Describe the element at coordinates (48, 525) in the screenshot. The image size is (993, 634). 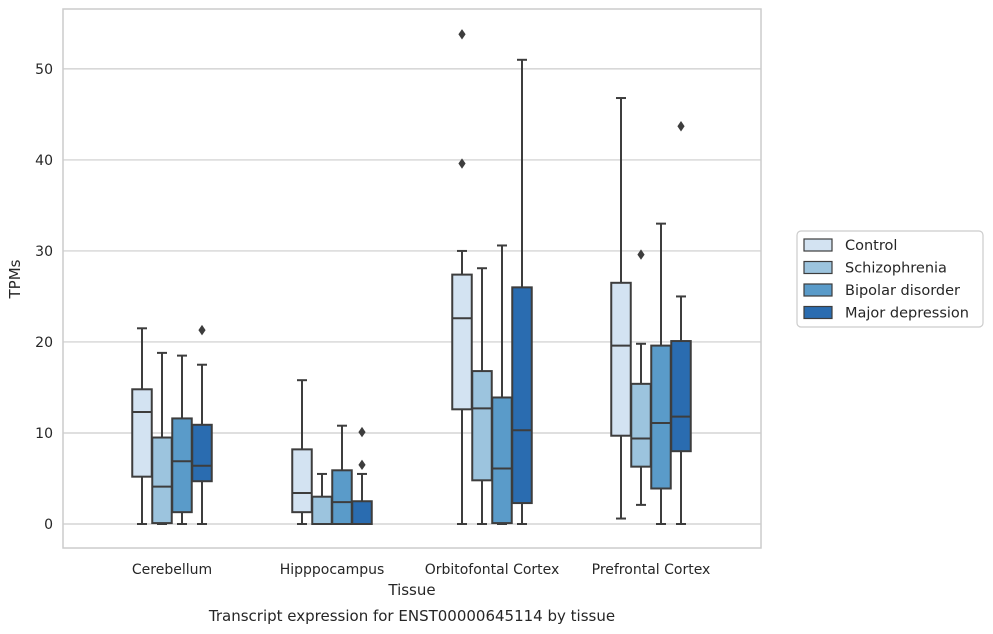
I see `y-tick-label: 0` at that location.